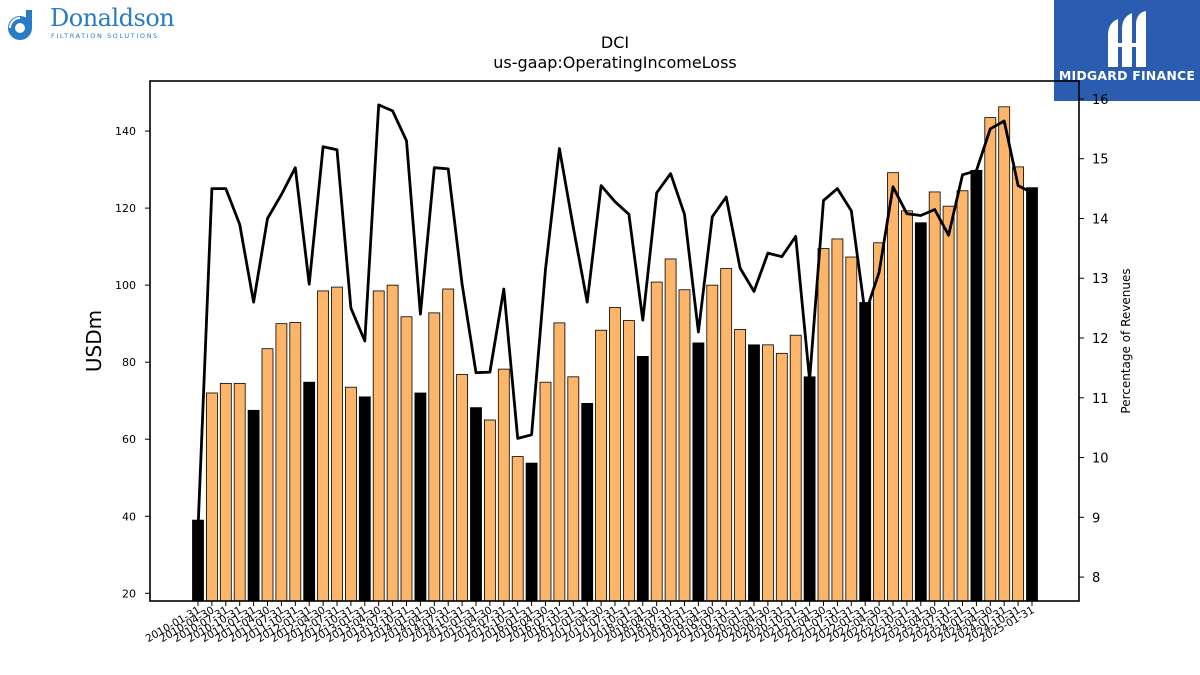 Image resolution: width=1200 pixels, height=675 pixels. I want to click on y-axis-ticks: 20 40 60 80 100 120 140, so click(132, 362).